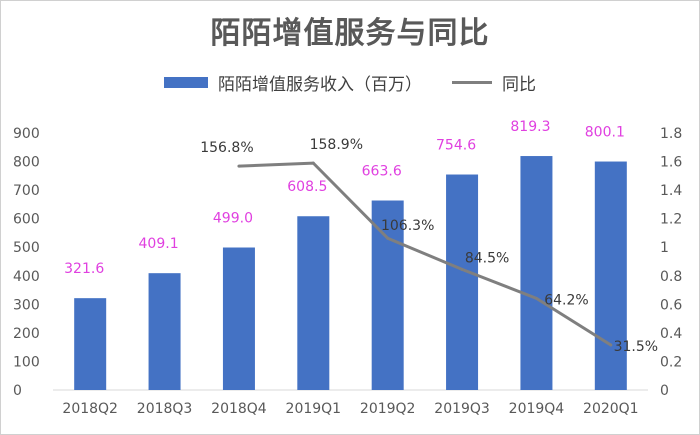 The image size is (700, 435). Describe the element at coordinates (26, 334) in the screenshot. I see `y-left-tick-label: 200` at that location.